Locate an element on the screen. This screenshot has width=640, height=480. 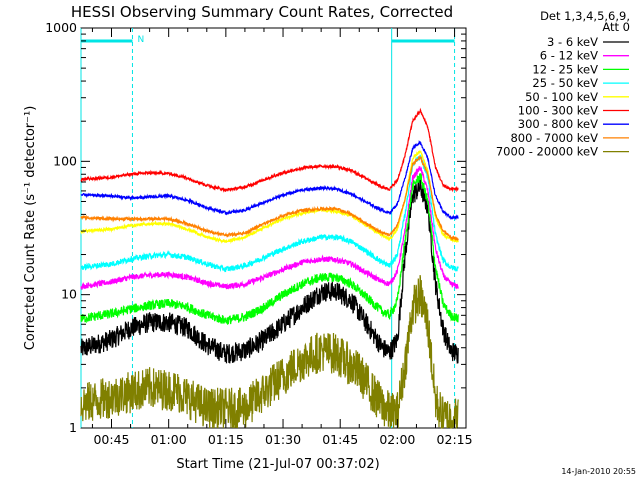
legend-label: 800 - 7000 keV is located at coordinates (554, 138).